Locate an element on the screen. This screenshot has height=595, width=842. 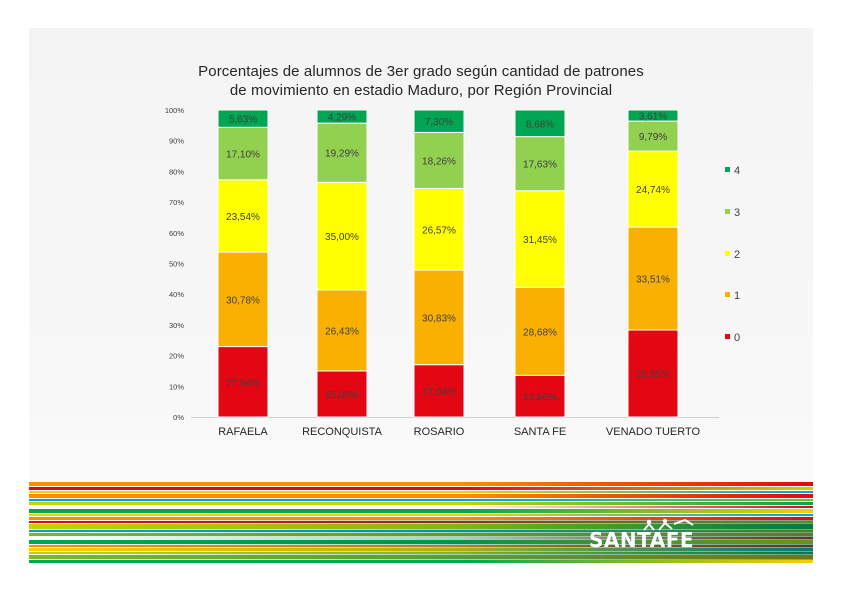
santafe-logo: SANTAFE is located at coordinates (649, 538).